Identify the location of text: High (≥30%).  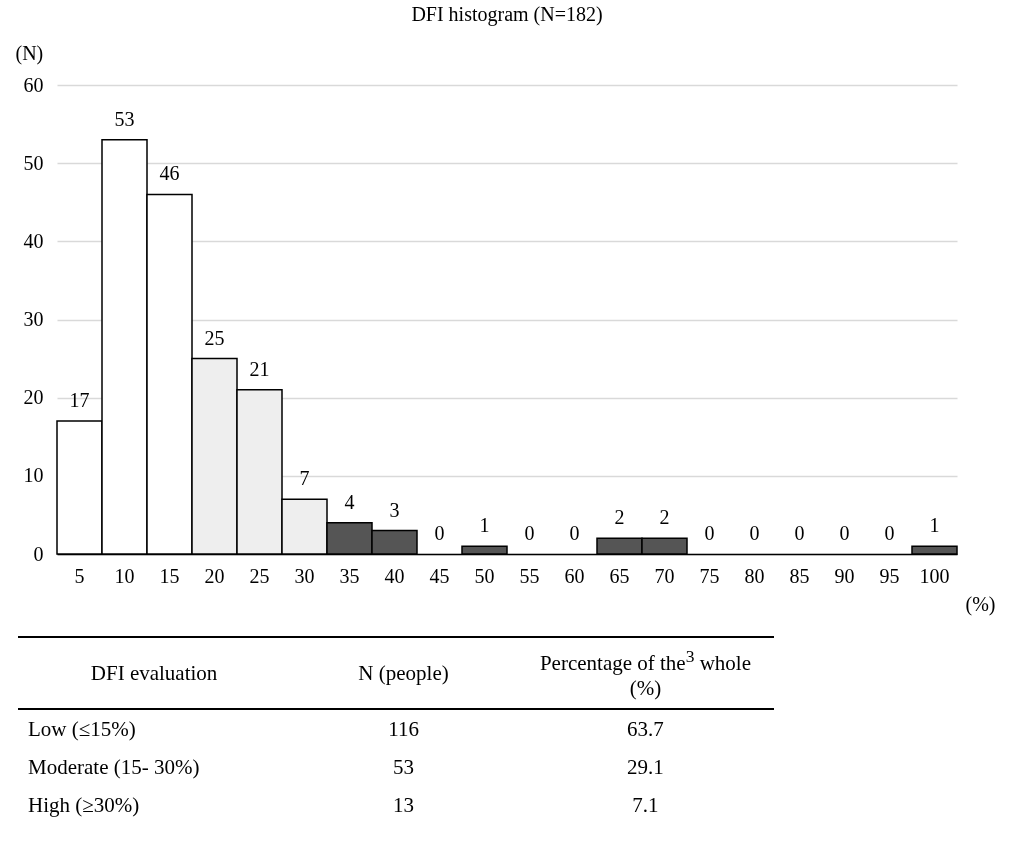
(84, 805).